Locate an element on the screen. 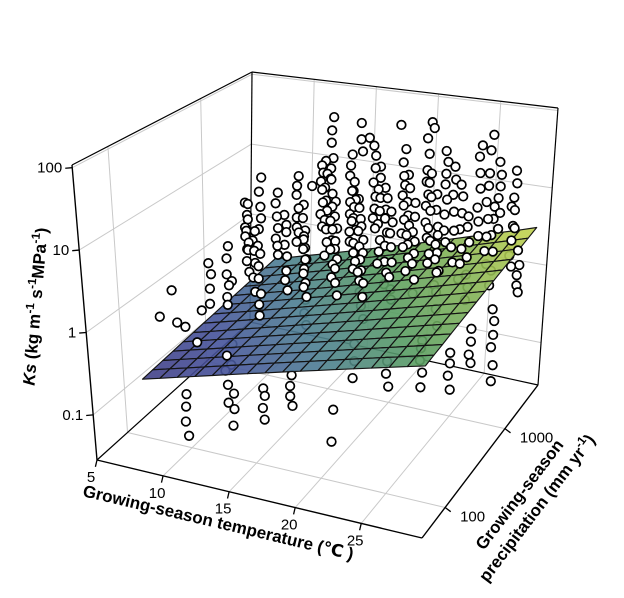  x-axis-tick-label: 20 is located at coordinates (289, 525).